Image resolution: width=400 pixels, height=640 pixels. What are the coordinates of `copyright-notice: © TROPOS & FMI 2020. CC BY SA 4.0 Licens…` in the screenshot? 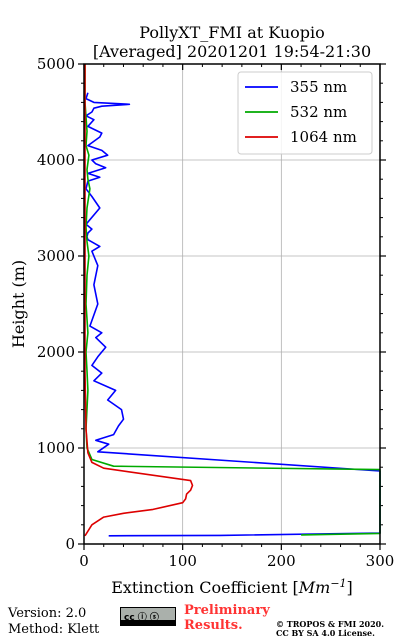 It's located at (330, 629).